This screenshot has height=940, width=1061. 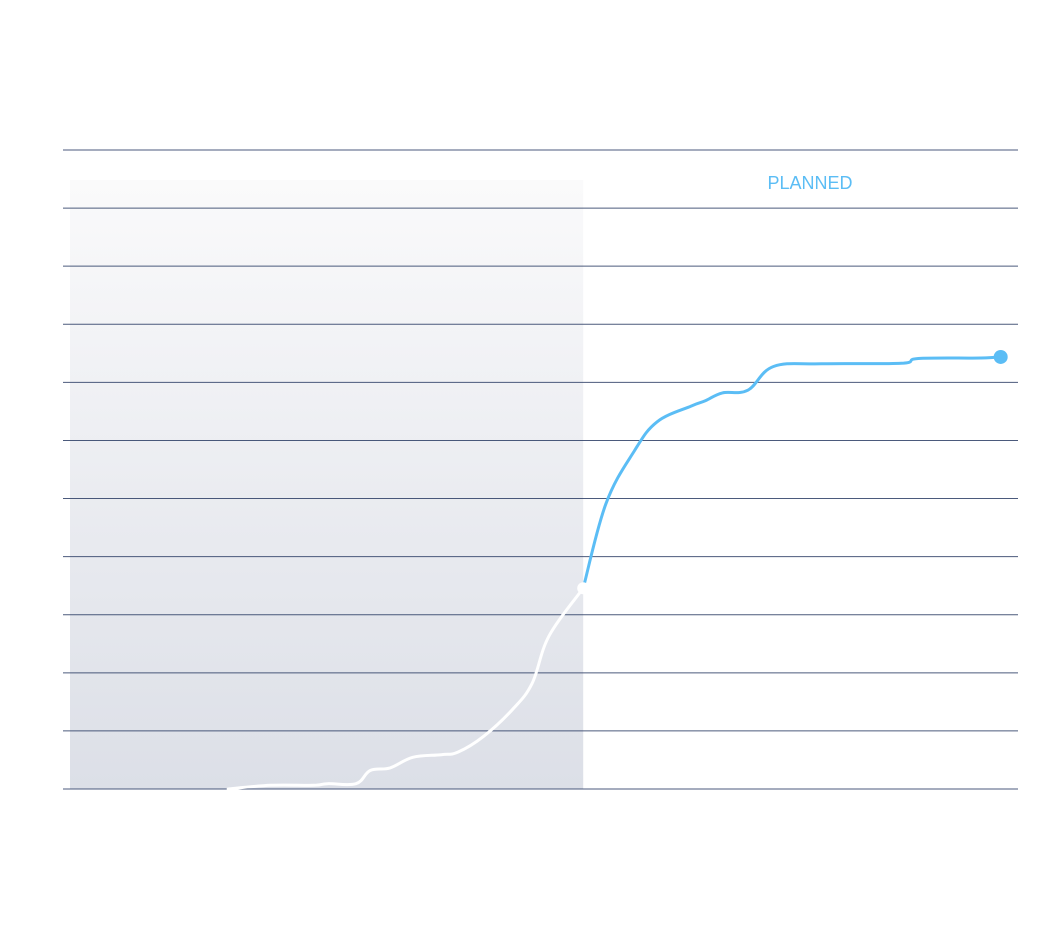 I want to click on planned-series-line, so click(x=792, y=472).